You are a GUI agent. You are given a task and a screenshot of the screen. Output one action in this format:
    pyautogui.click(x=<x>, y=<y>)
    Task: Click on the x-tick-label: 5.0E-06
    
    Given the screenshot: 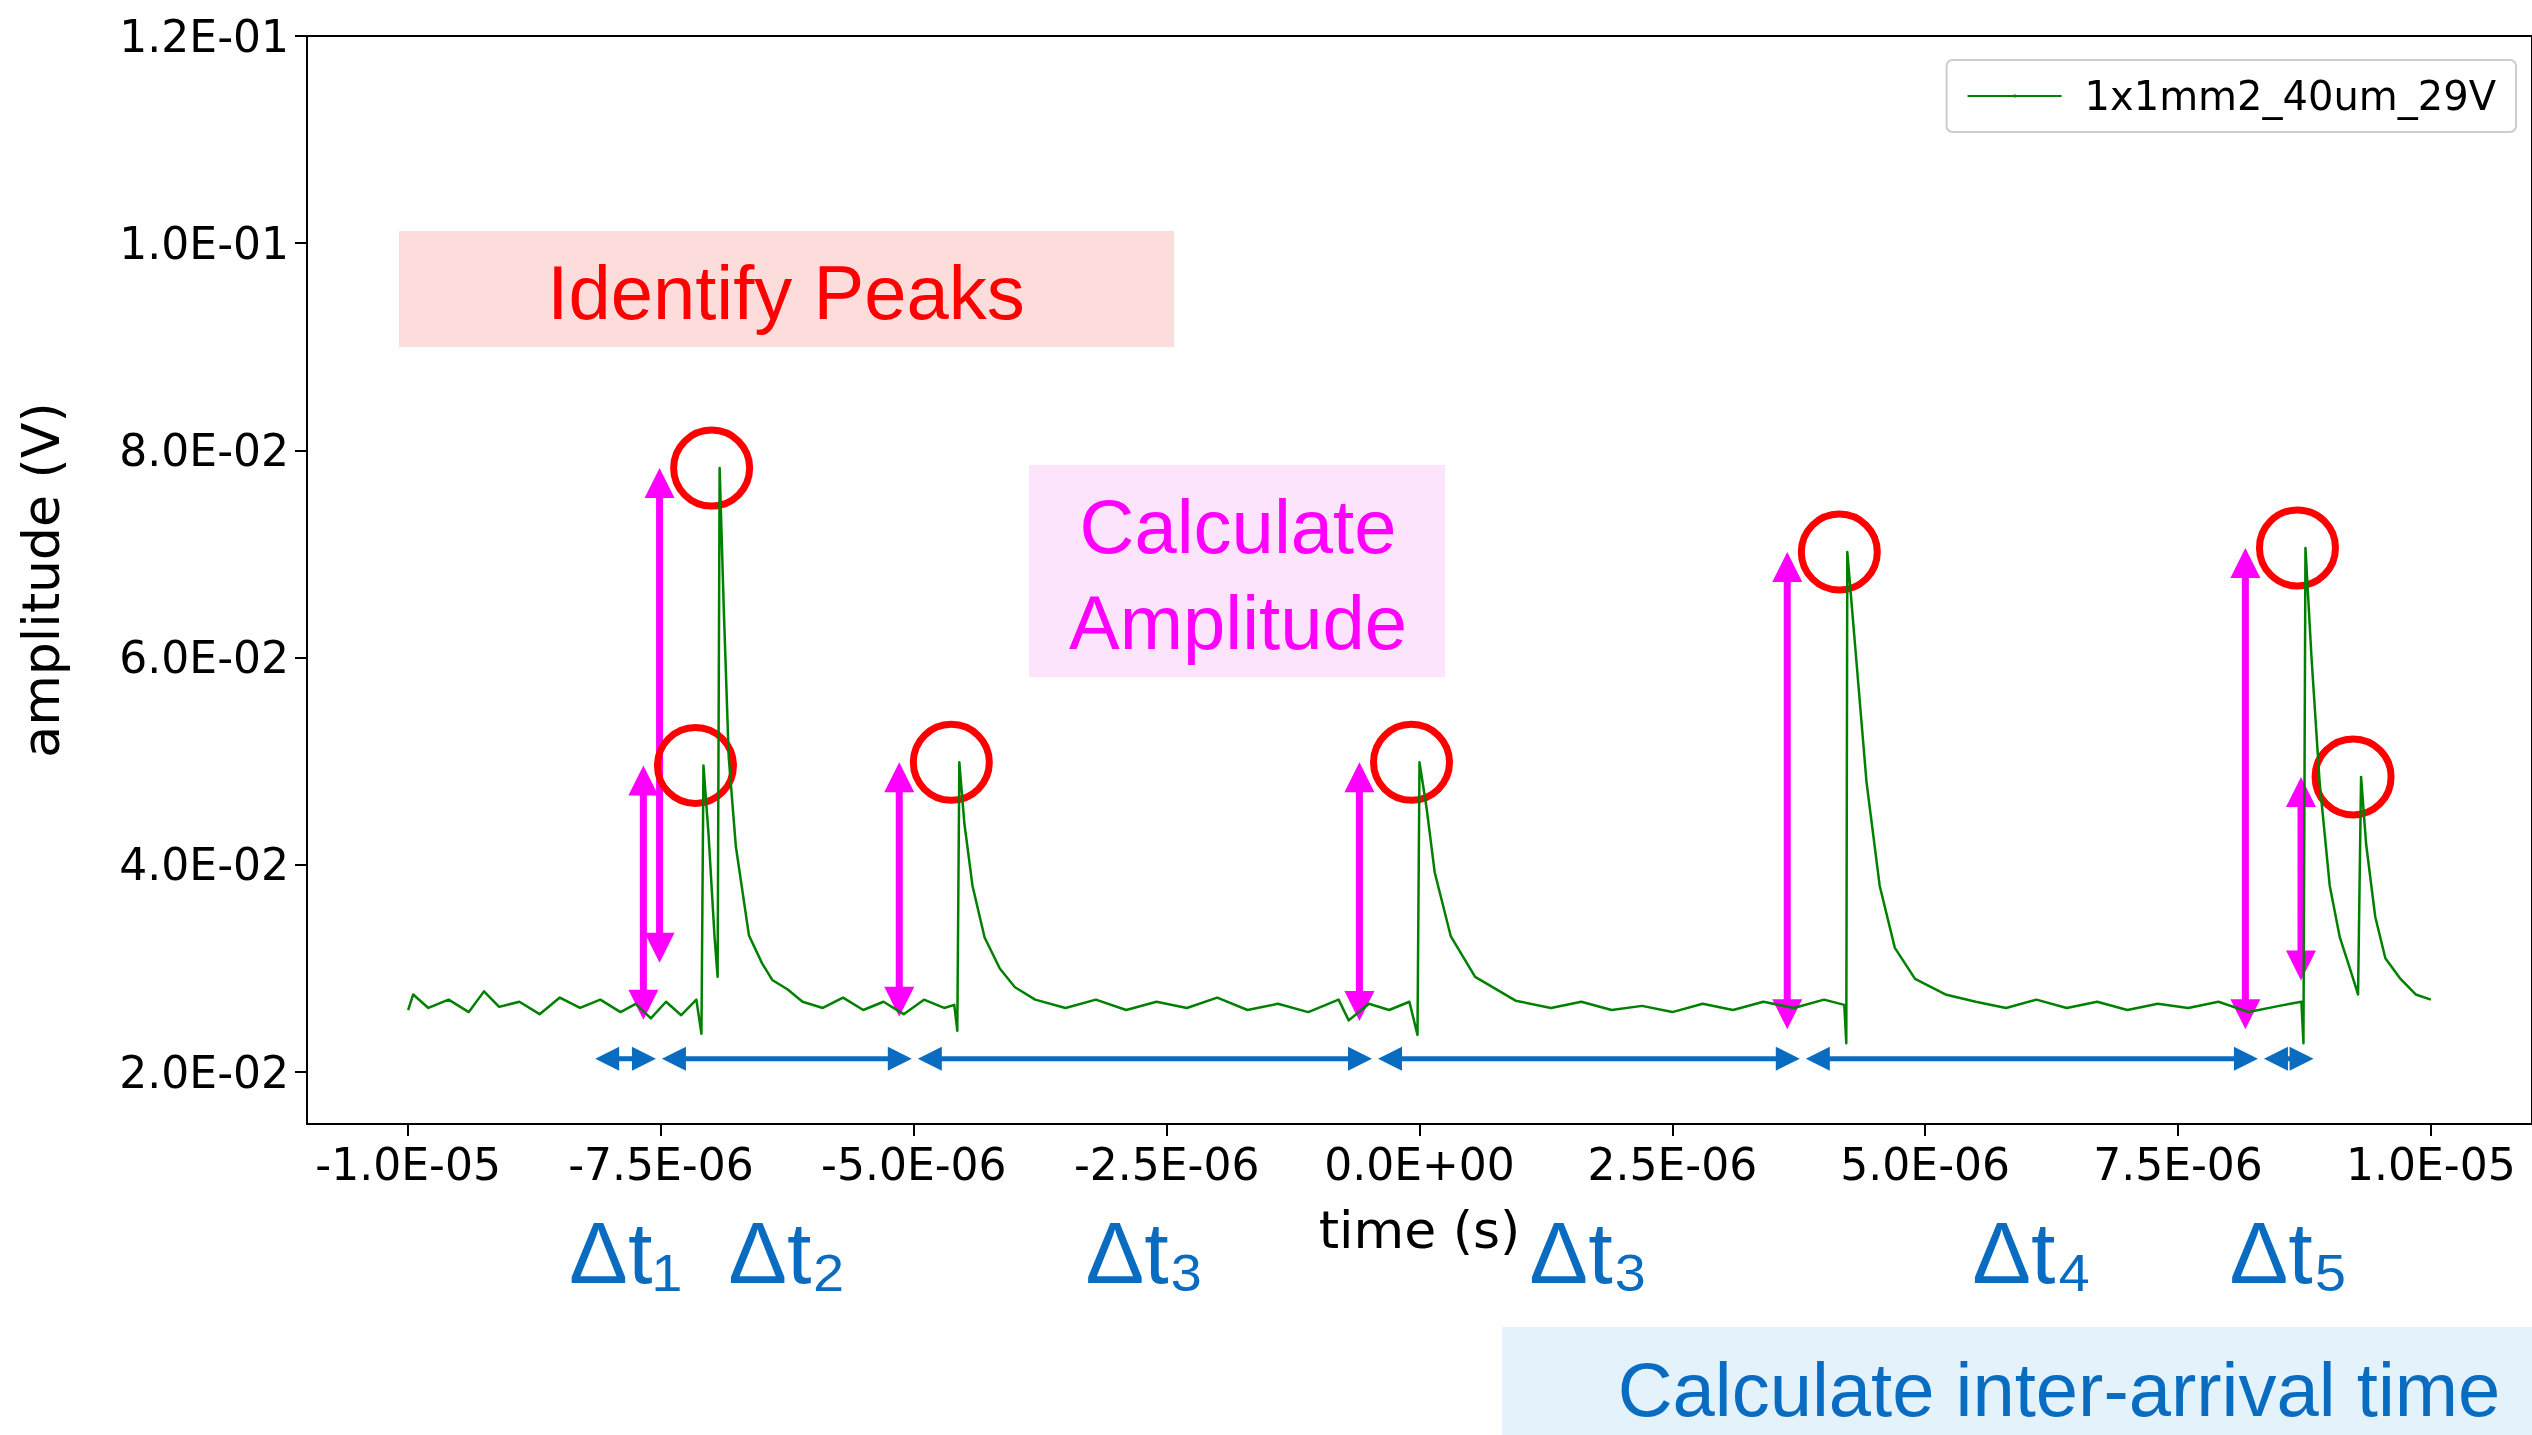 What is the action you would take?
    pyautogui.click(x=1925, y=1164)
    